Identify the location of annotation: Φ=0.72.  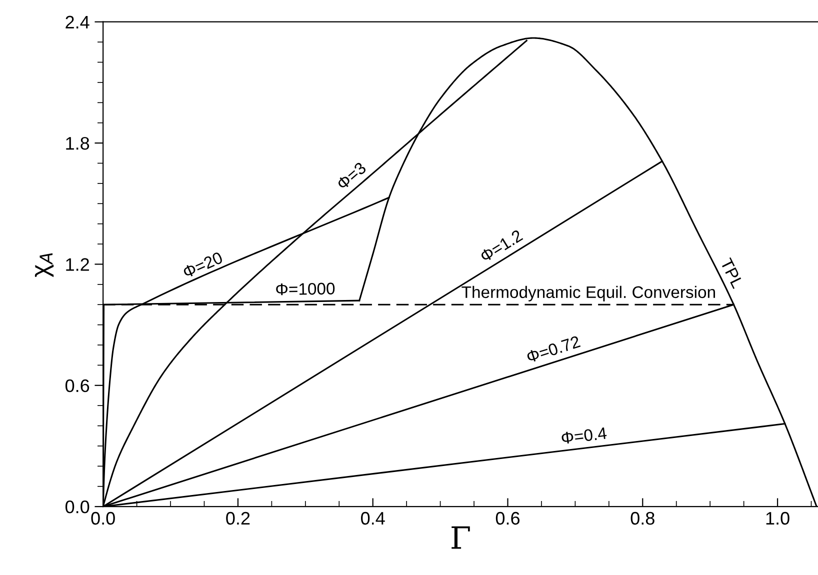
(553, 350).